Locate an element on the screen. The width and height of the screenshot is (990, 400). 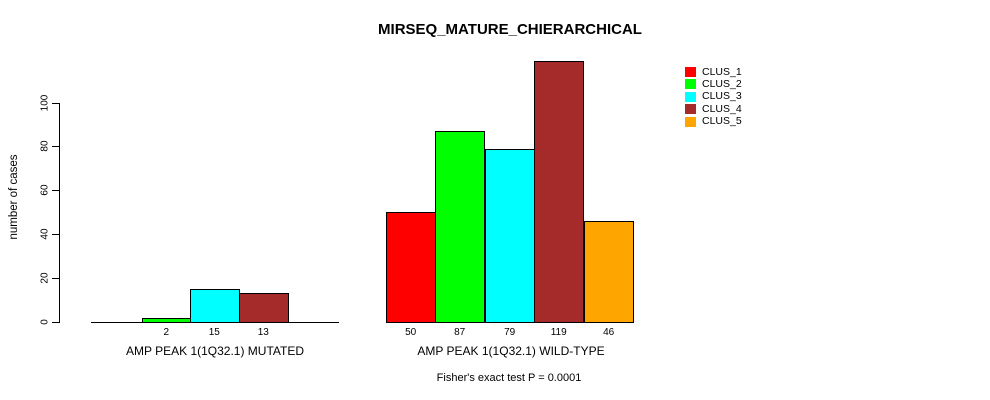
legend-label: CLUS_3 is located at coordinates (722, 96).